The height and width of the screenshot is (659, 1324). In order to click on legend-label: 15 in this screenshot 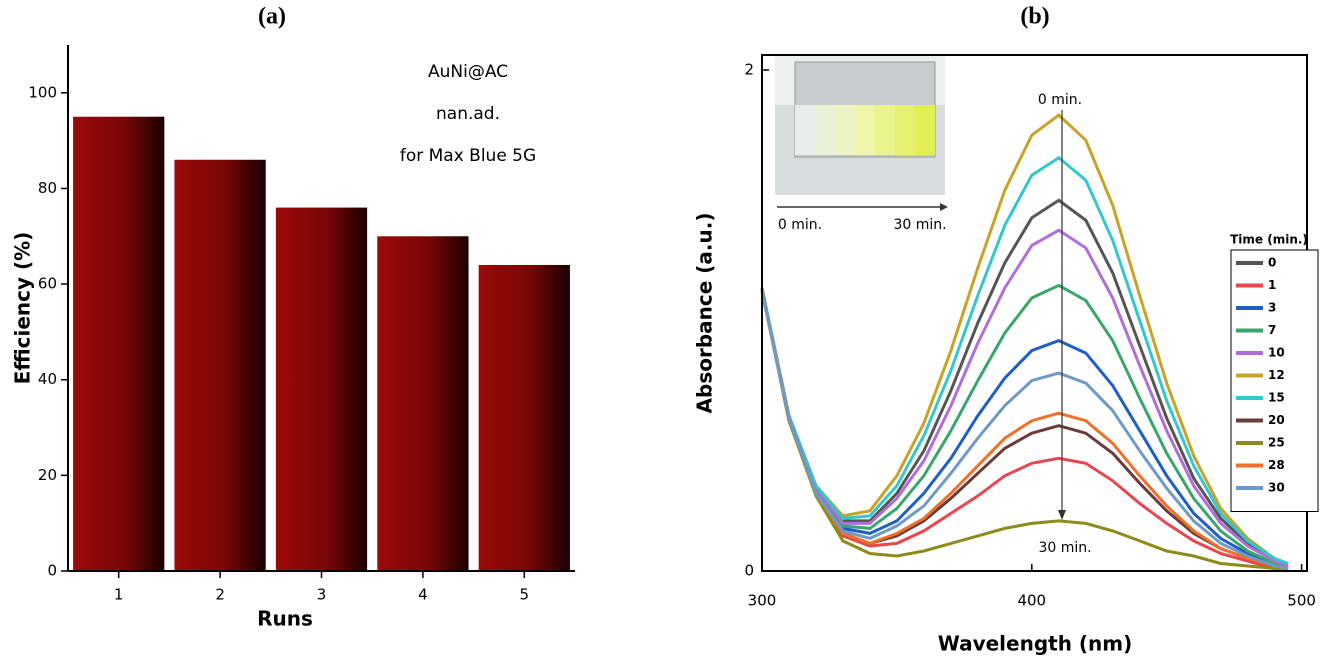, I will do `click(1276, 398)`.